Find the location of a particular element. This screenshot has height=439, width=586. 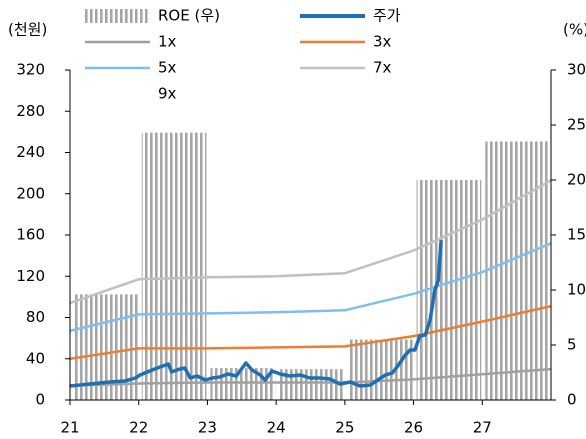

y2-tick-label: 20 is located at coordinates (576, 180).